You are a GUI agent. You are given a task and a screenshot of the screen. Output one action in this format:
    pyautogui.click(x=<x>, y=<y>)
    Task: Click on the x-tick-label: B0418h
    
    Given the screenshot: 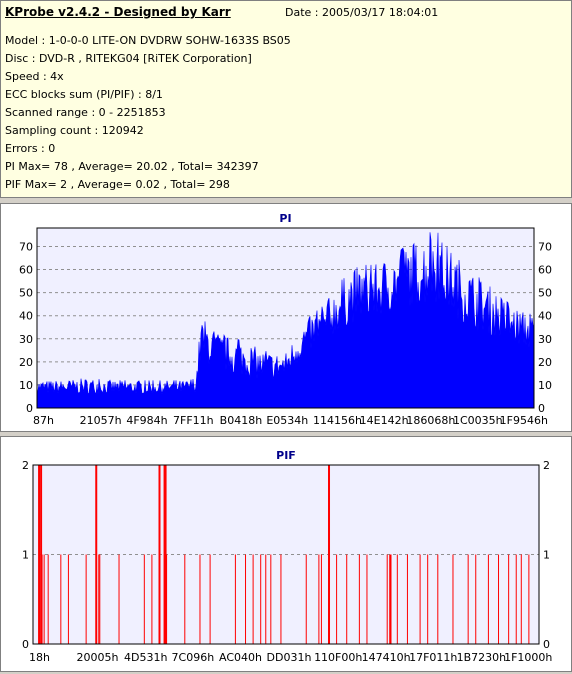 What is the action you would take?
    pyautogui.click(x=241, y=420)
    